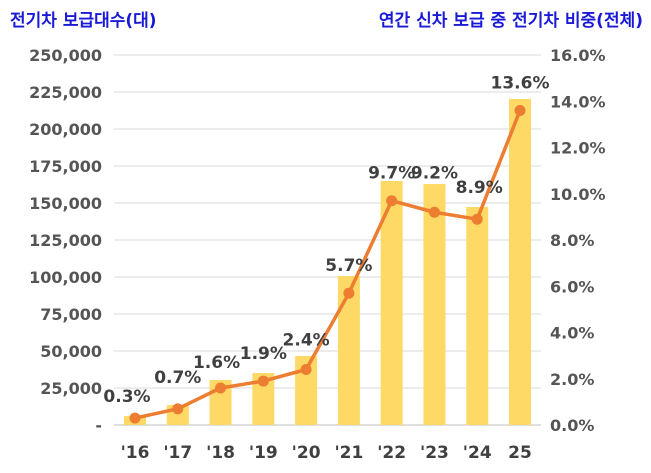 This screenshot has width=651, height=473. Describe the element at coordinates (348, 266) in the screenshot. I see `data-label: 5.7%` at that location.